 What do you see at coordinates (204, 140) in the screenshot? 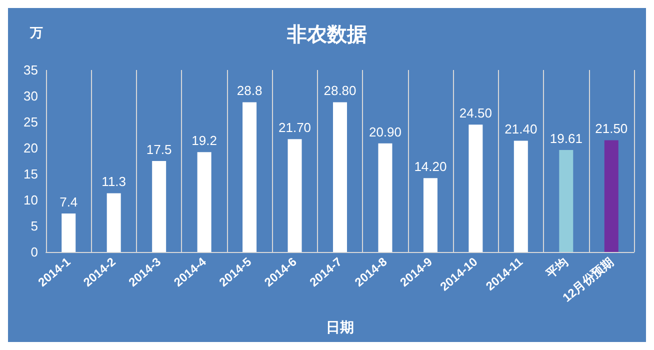
I see `data-label: 19.2` at bounding box center [204, 140].